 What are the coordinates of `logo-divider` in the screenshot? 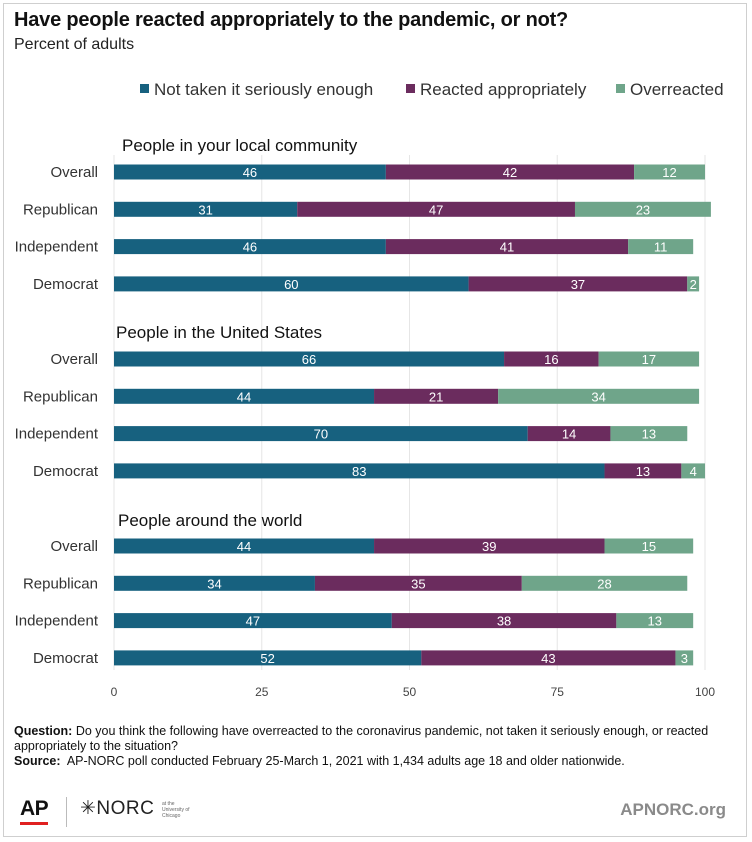 It's located at (66, 812).